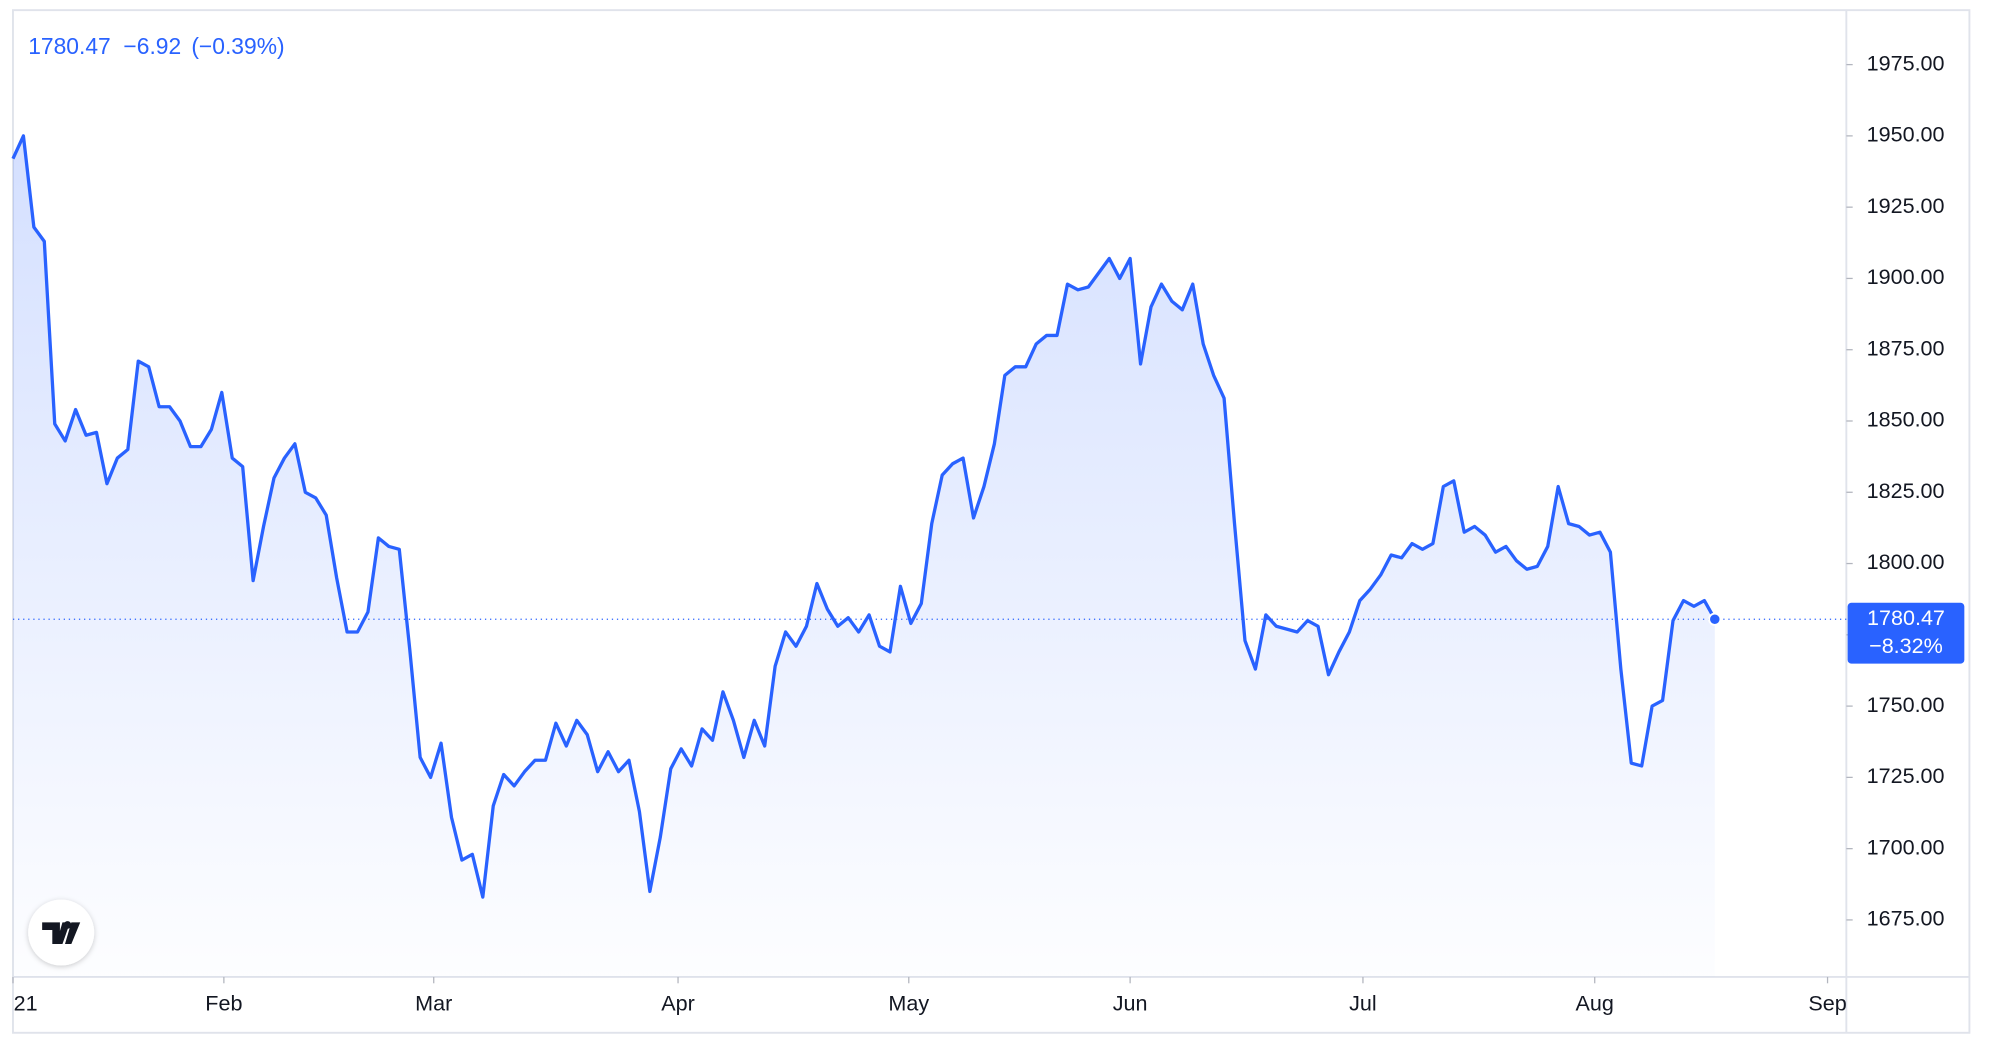 This screenshot has height=1048, width=1990. Describe the element at coordinates (1906, 704) in the screenshot. I see `y-tick-label: 1750.00` at that location.